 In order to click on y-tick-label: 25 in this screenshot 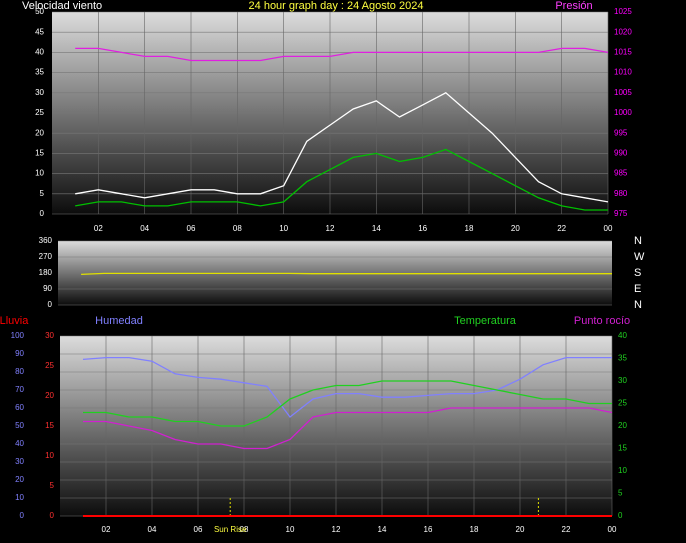, I will do `click(39, 112)`.